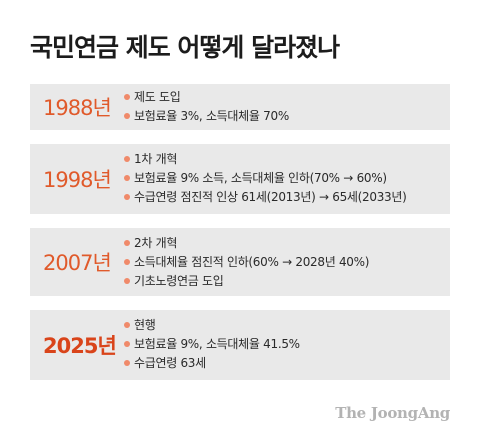 This screenshot has width=480, height=444. I want to click on item-text: 보험료율 9% 소득, 소득대체율 인하(70% → 60%), so click(260, 178).